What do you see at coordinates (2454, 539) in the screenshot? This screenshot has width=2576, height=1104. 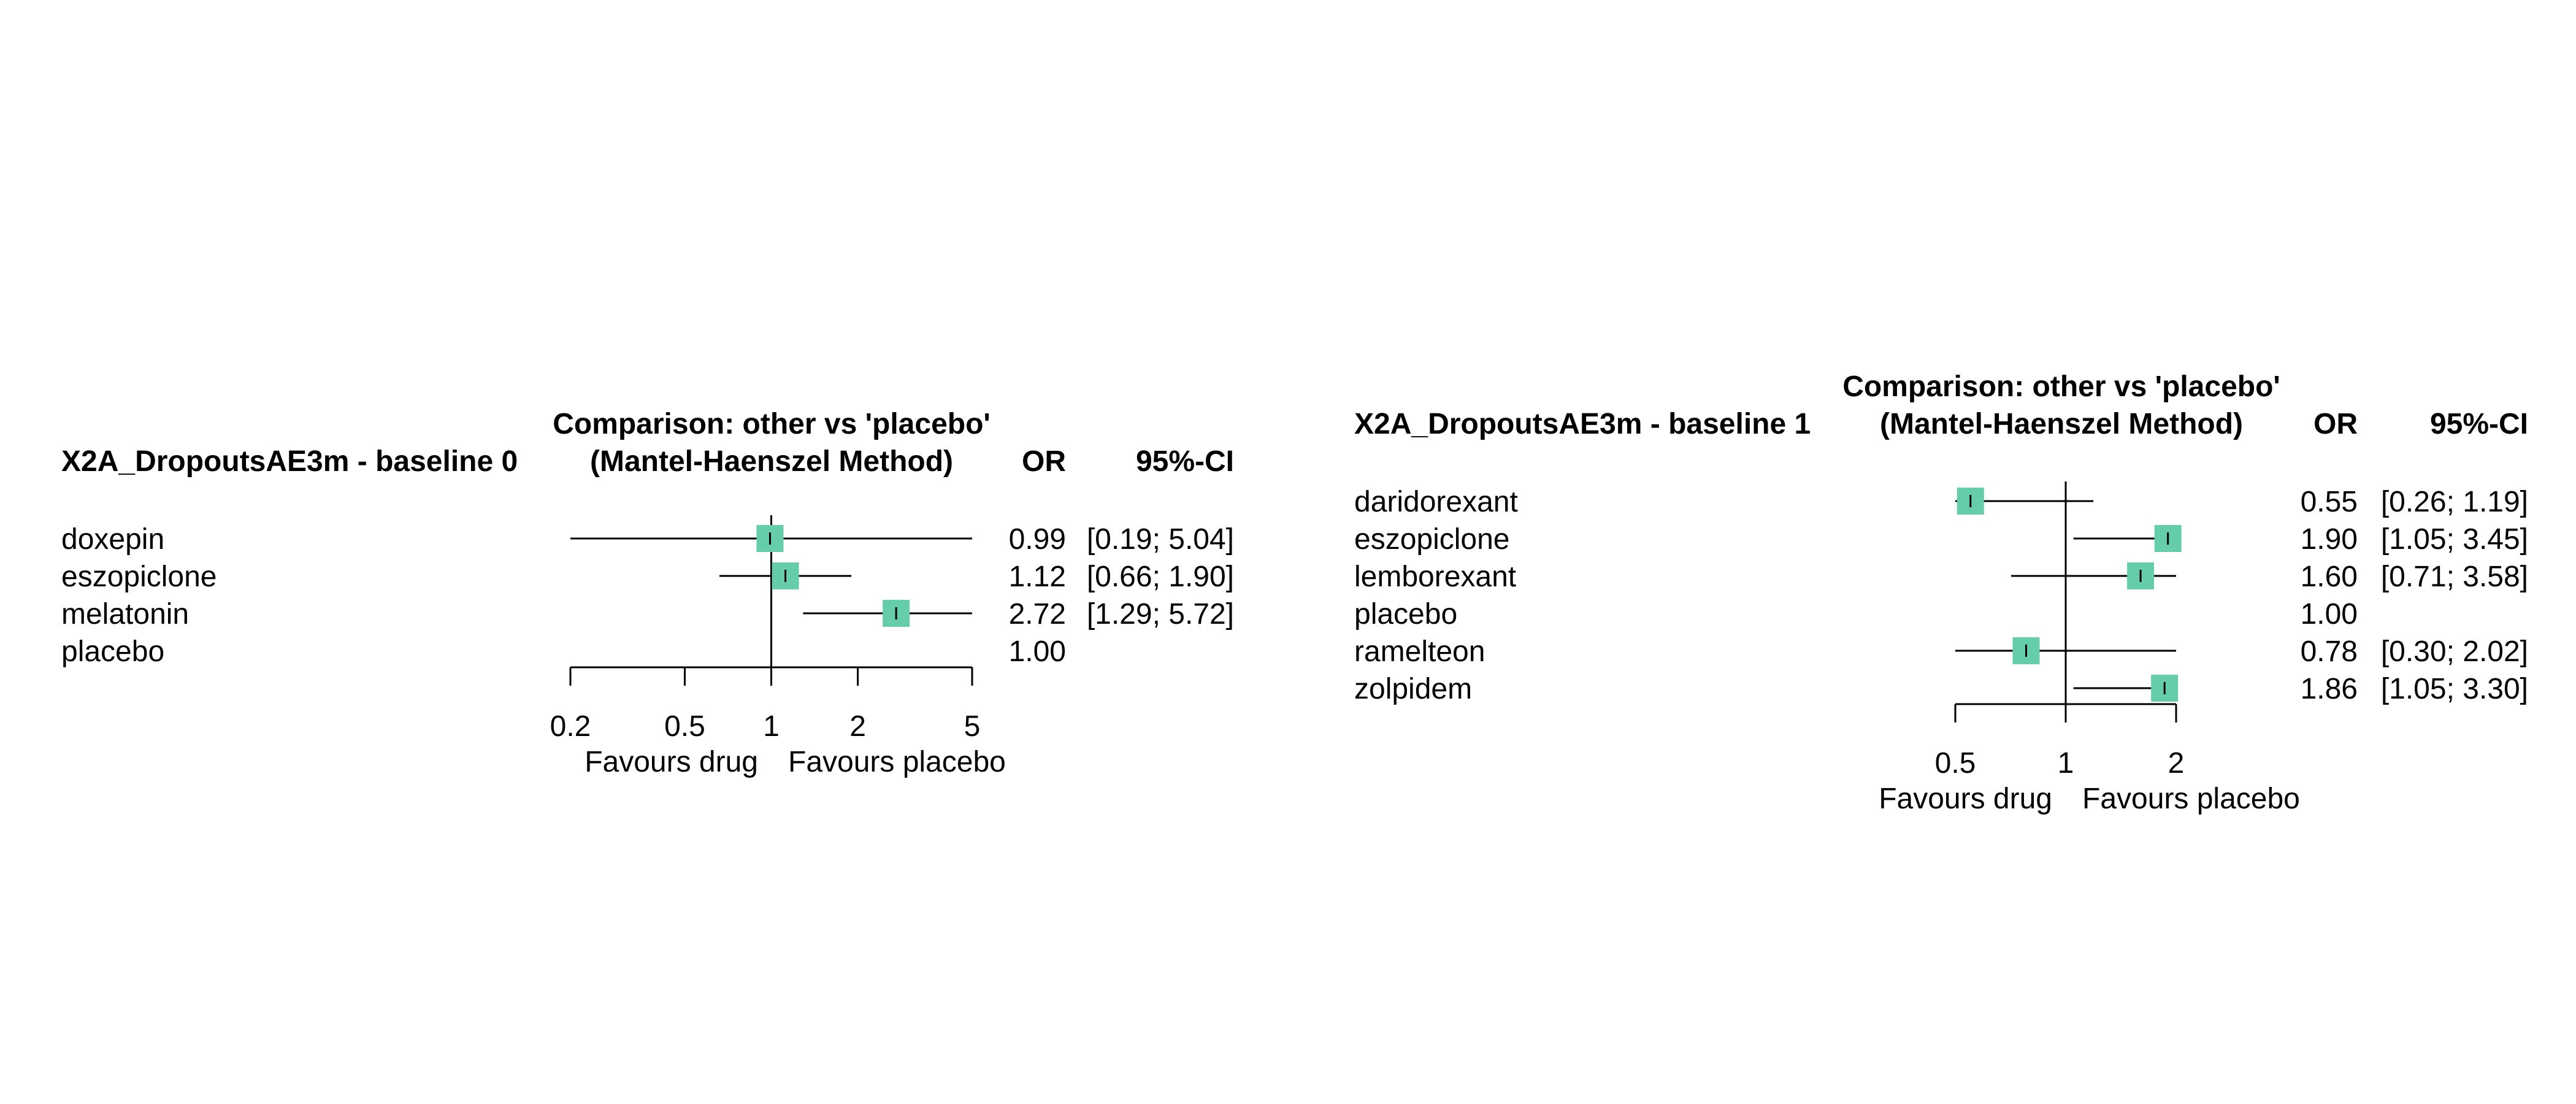 I see `ci-value: [1.05; 3.45]` at bounding box center [2454, 539].